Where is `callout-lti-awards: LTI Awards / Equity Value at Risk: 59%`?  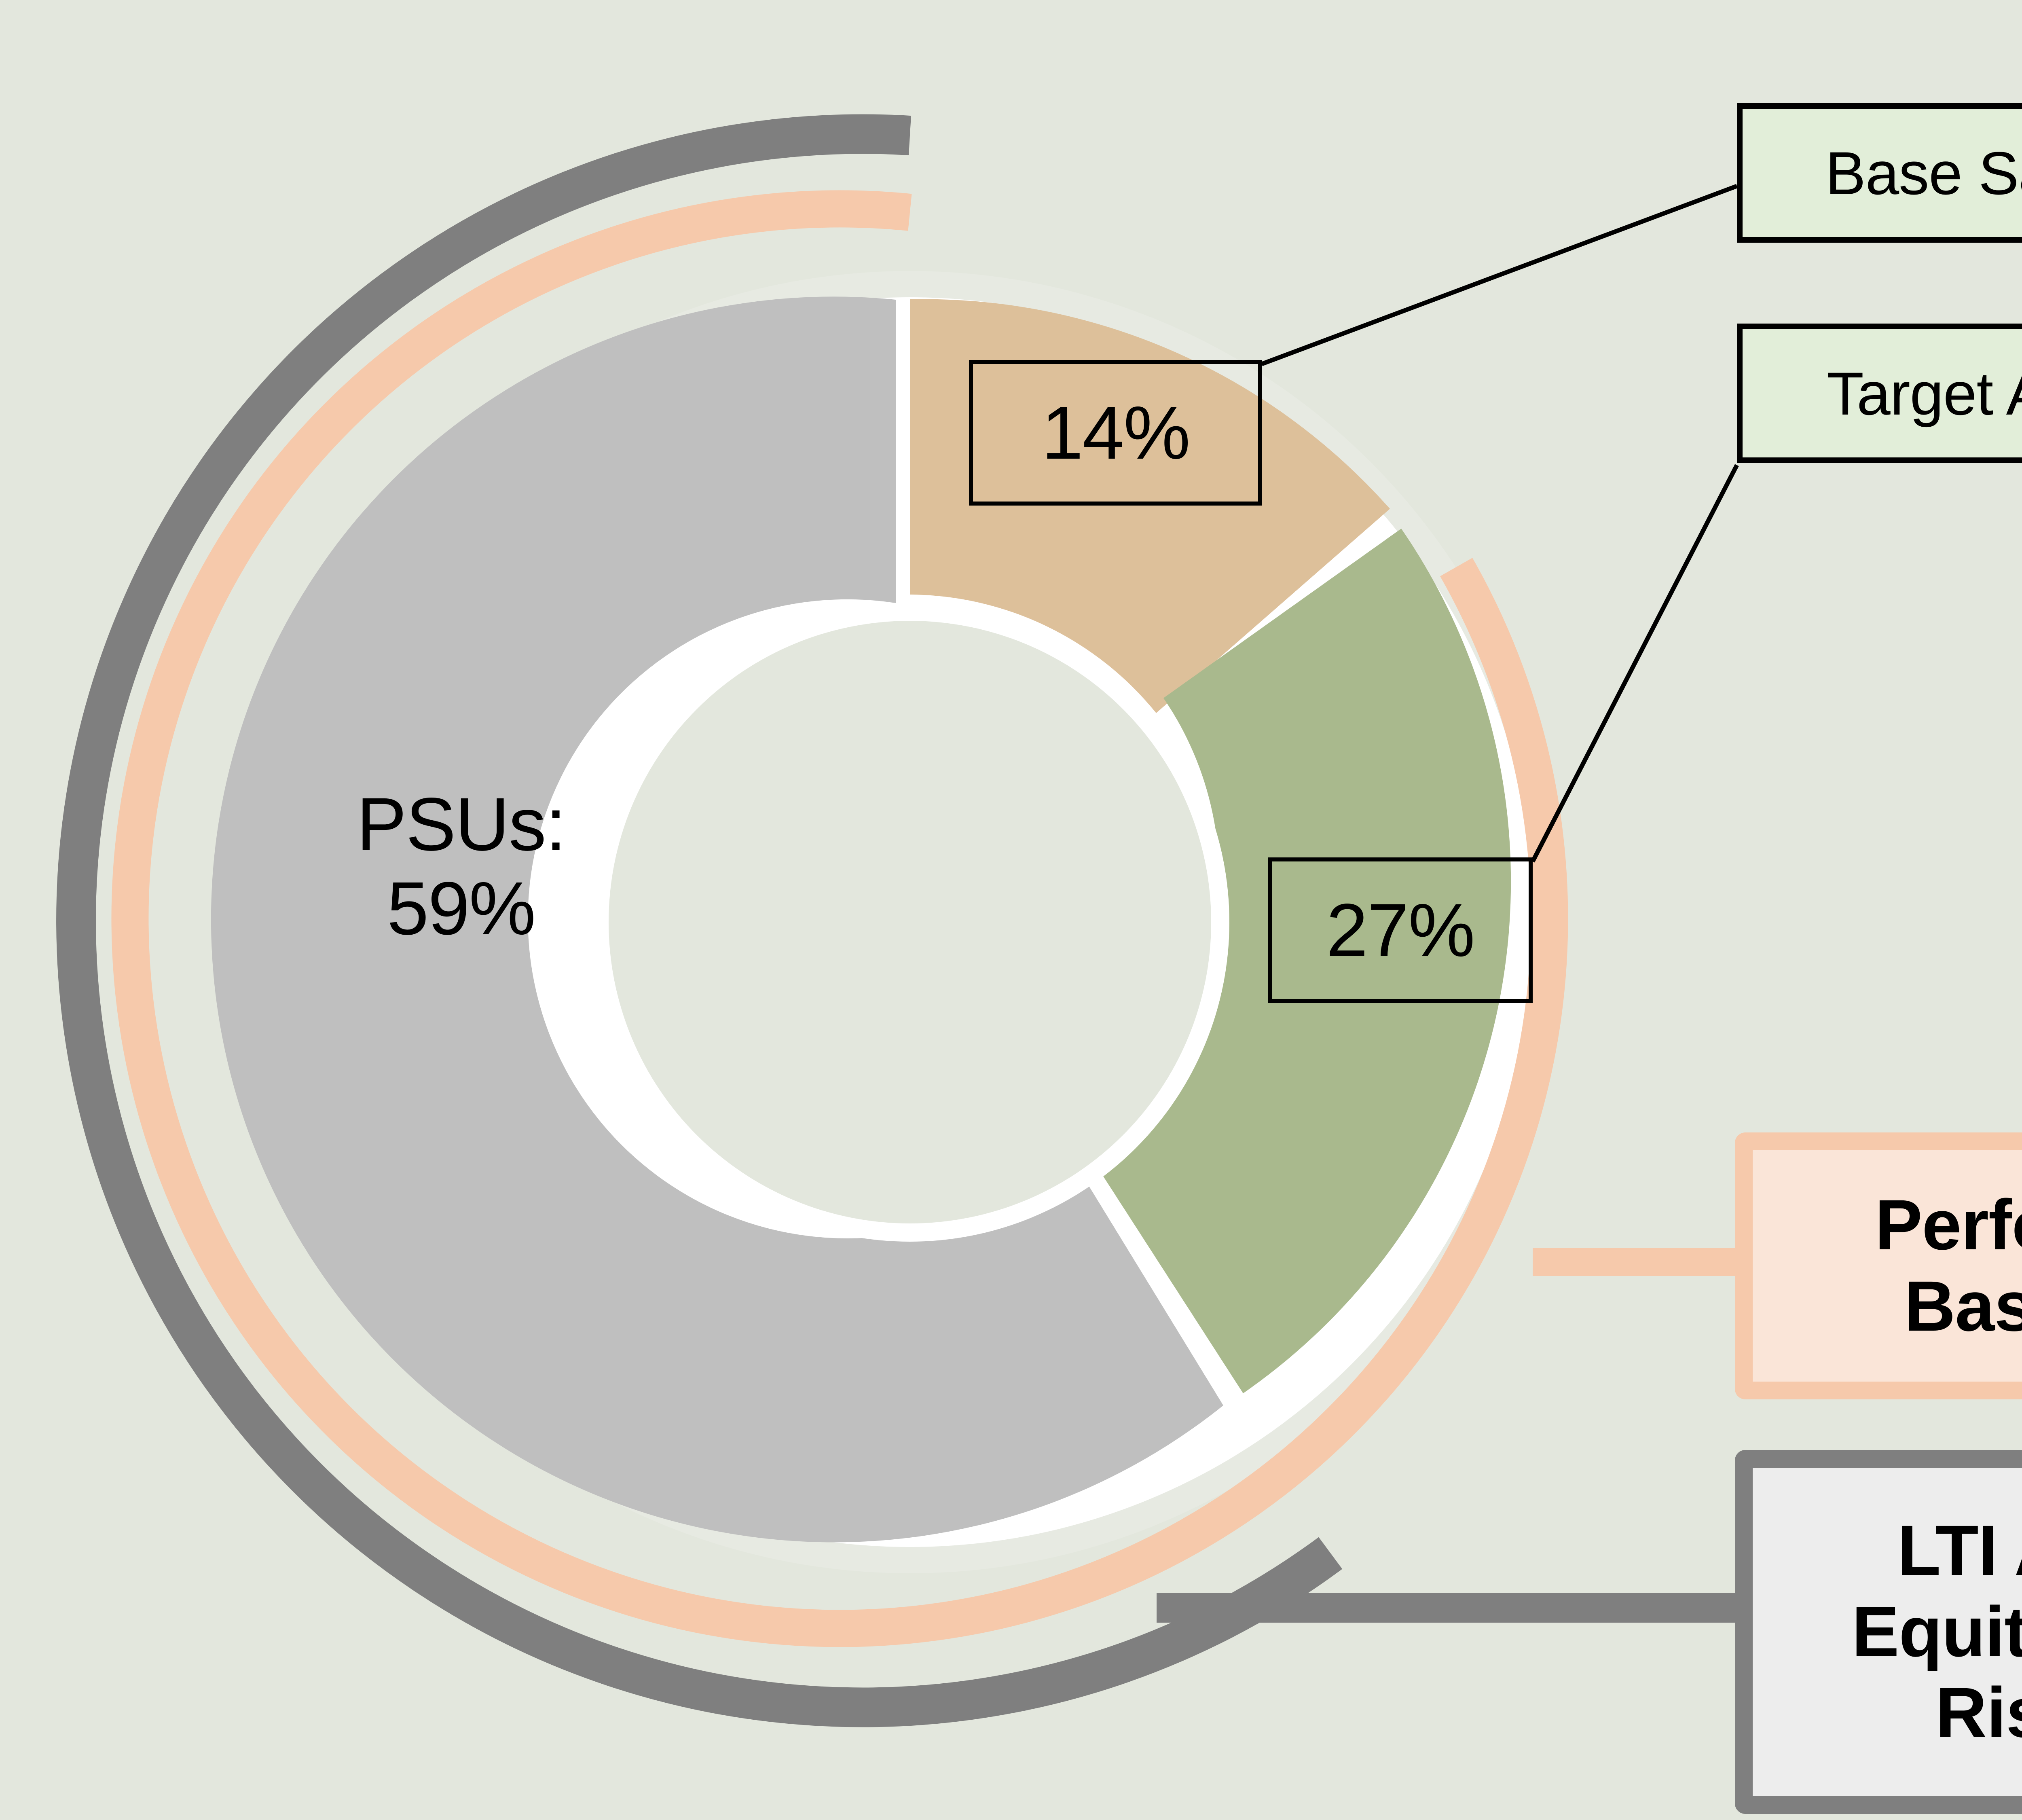 callout-lti-awards: LTI Awards / Equity Value at Risk: 59% is located at coordinates (1878, 1632).